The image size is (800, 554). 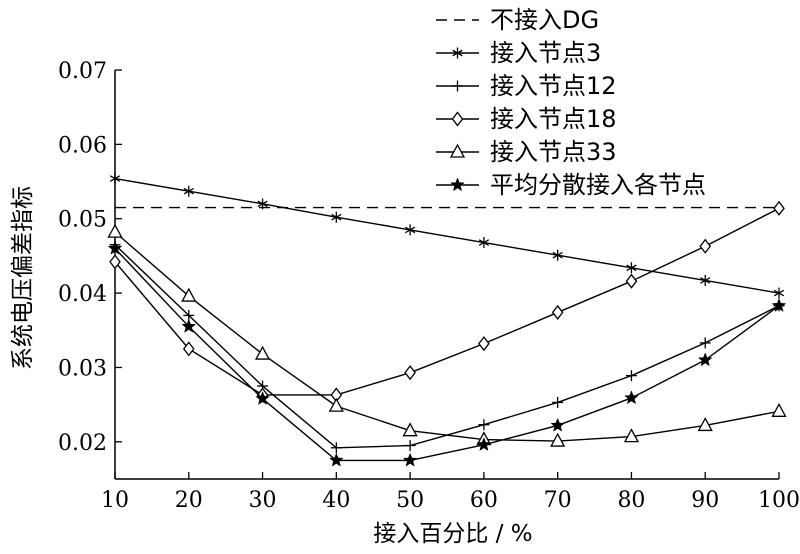 What do you see at coordinates (410, 500) in the screenshot?
I see `x-tick-label: 50` at bounding box center [410, 500].